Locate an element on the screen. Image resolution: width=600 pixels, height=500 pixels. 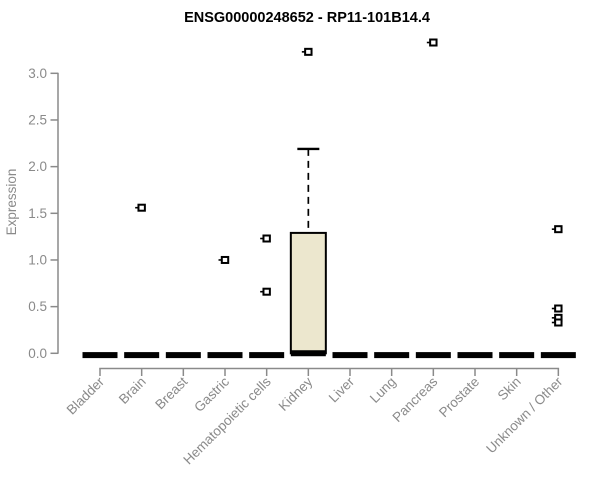
x-tick-label: Liver is located at coordinates (342, 390).